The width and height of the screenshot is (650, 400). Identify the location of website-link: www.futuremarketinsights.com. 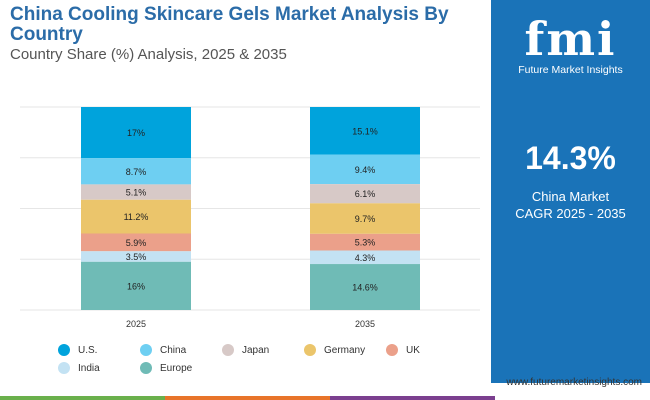
(574, 382).